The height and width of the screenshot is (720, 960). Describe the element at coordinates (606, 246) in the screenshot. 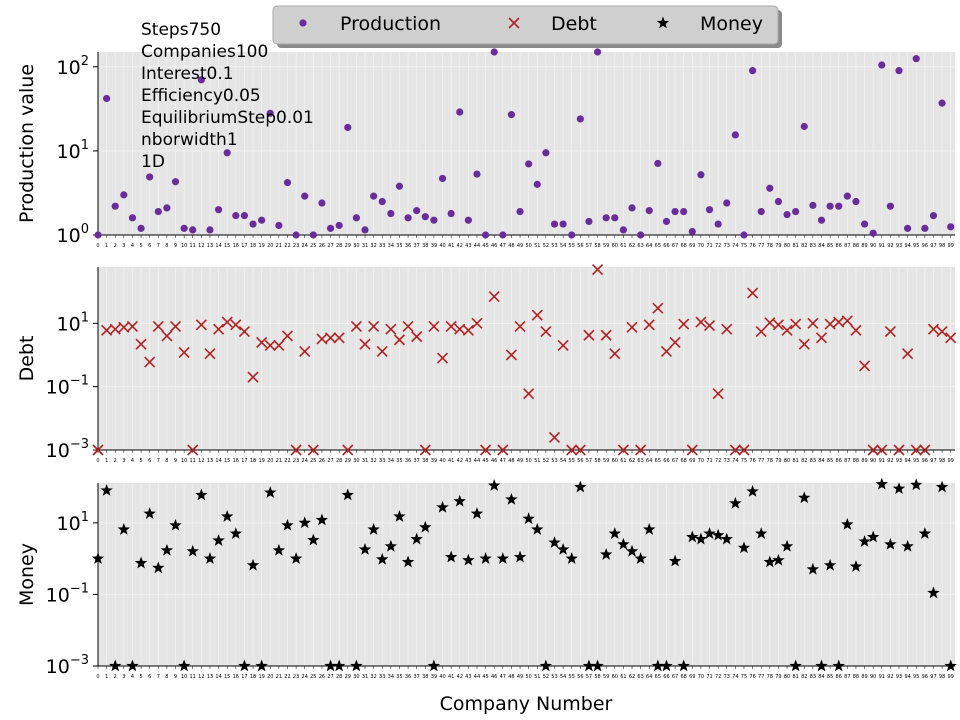

I see `x-tick-label: 59` at that location.